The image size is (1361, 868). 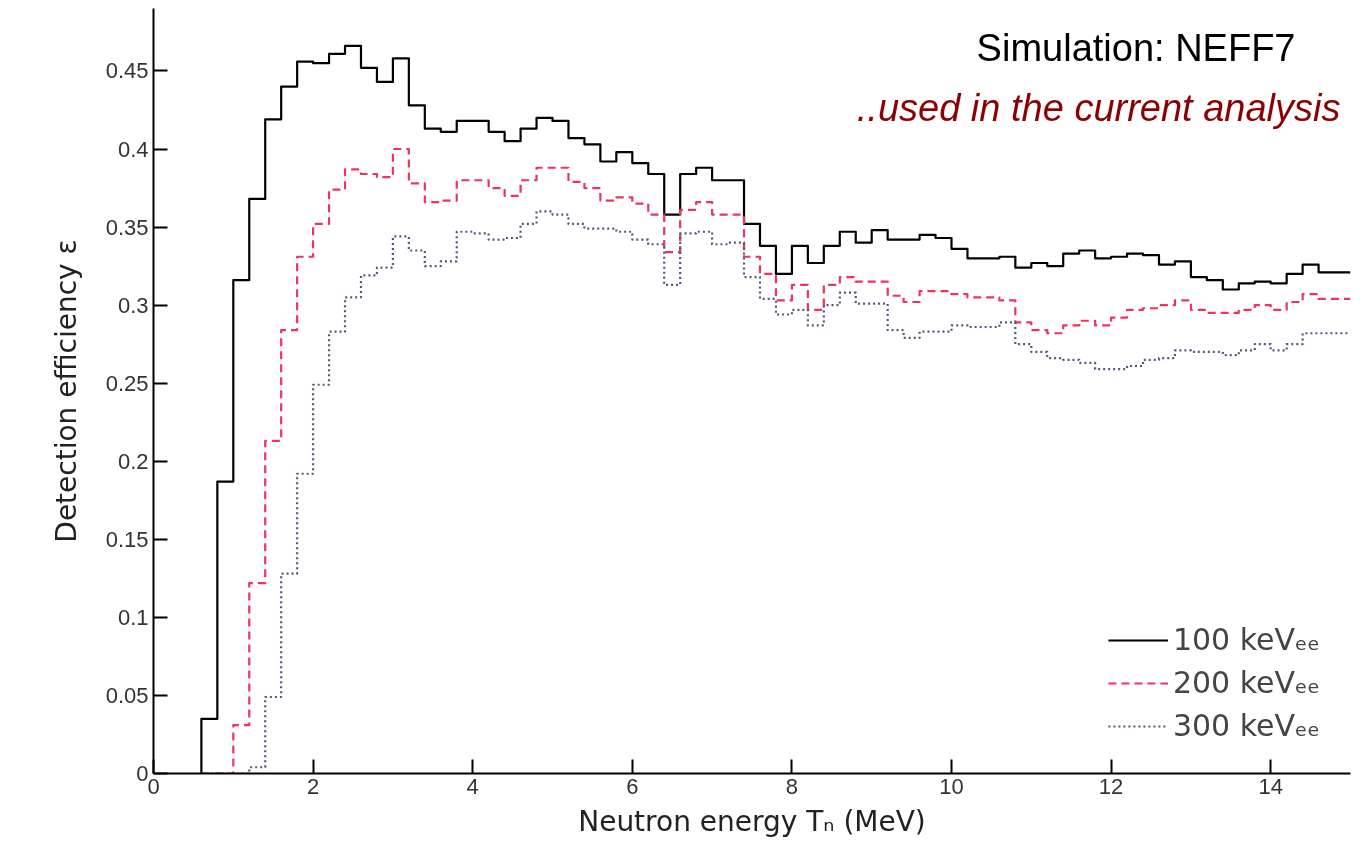 I want to click on annotation: ..used in the current analysis, so click(x=1098, y=107).